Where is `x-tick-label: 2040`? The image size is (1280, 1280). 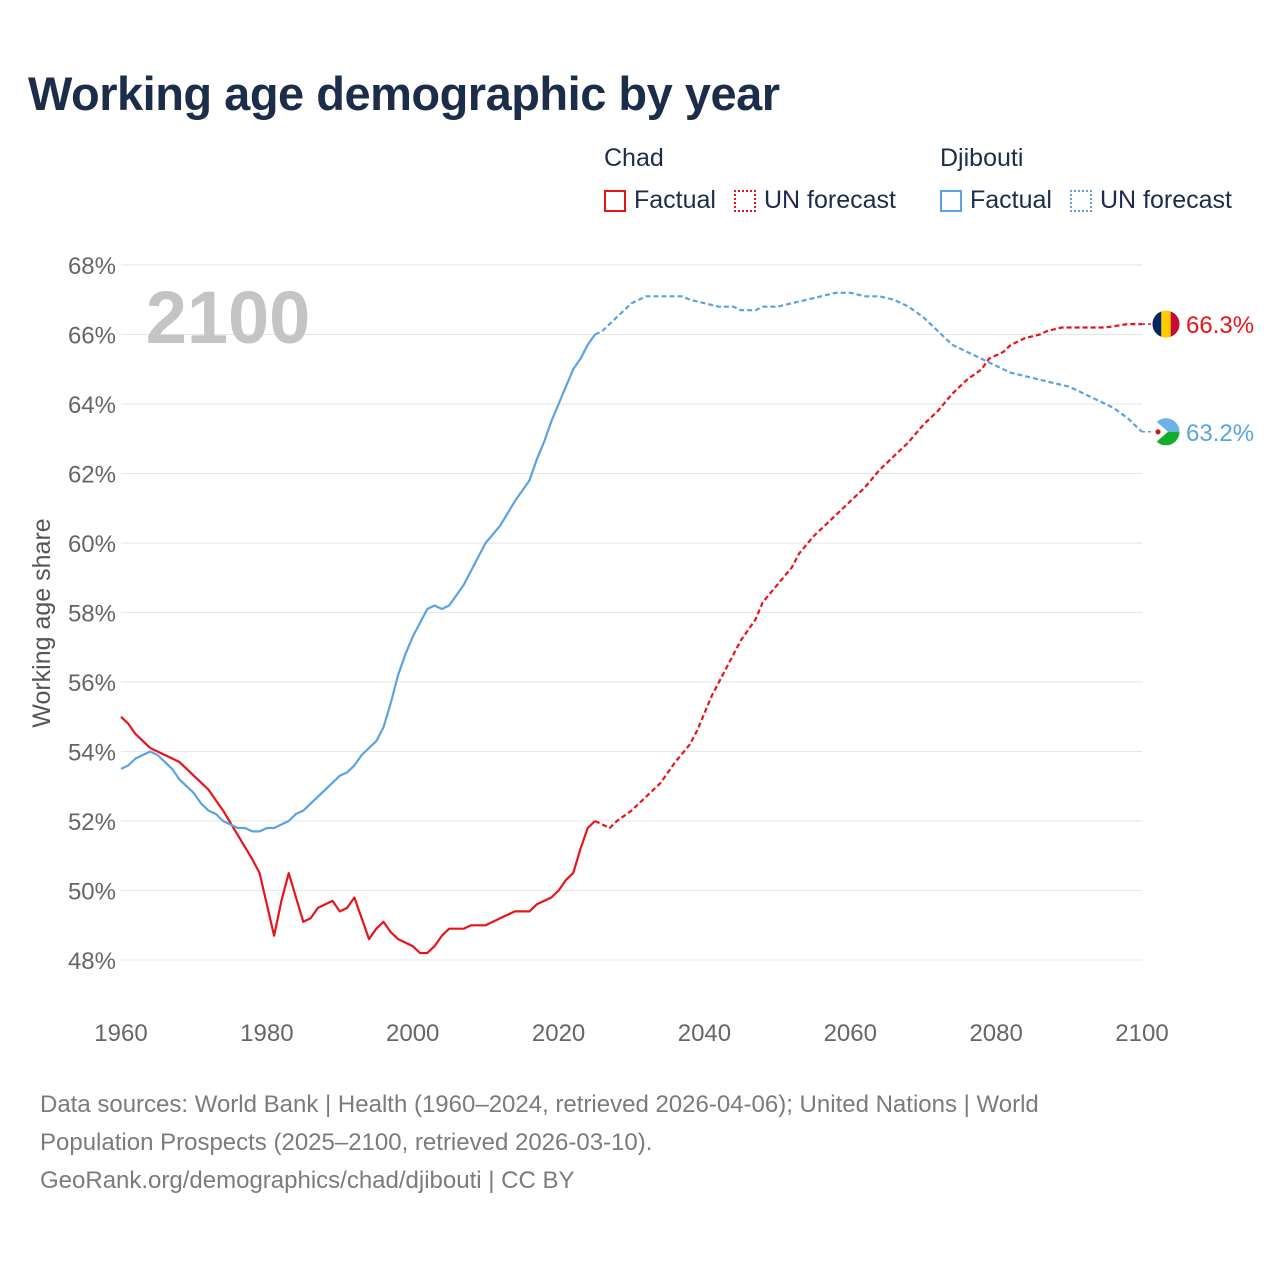
x-tick-label: 2040 is located at coordinates (704, 1033).